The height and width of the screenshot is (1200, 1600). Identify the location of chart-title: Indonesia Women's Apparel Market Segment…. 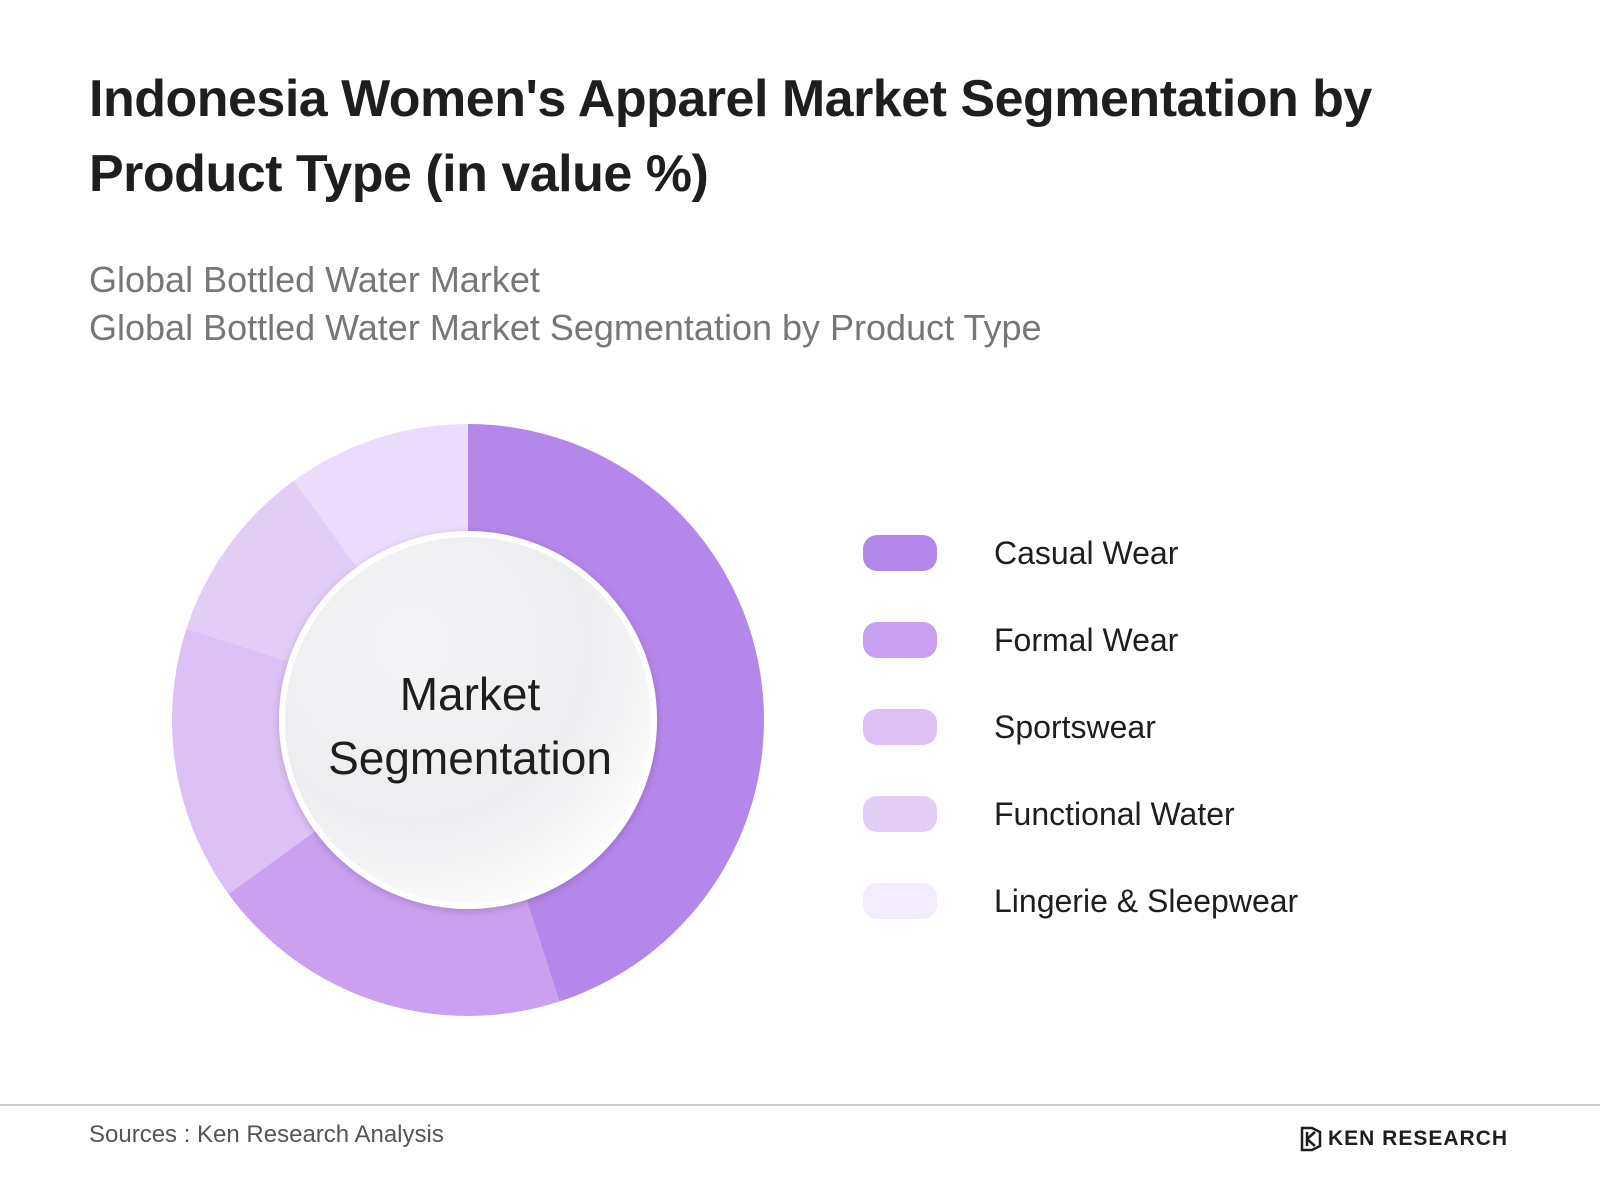
(730, 136).